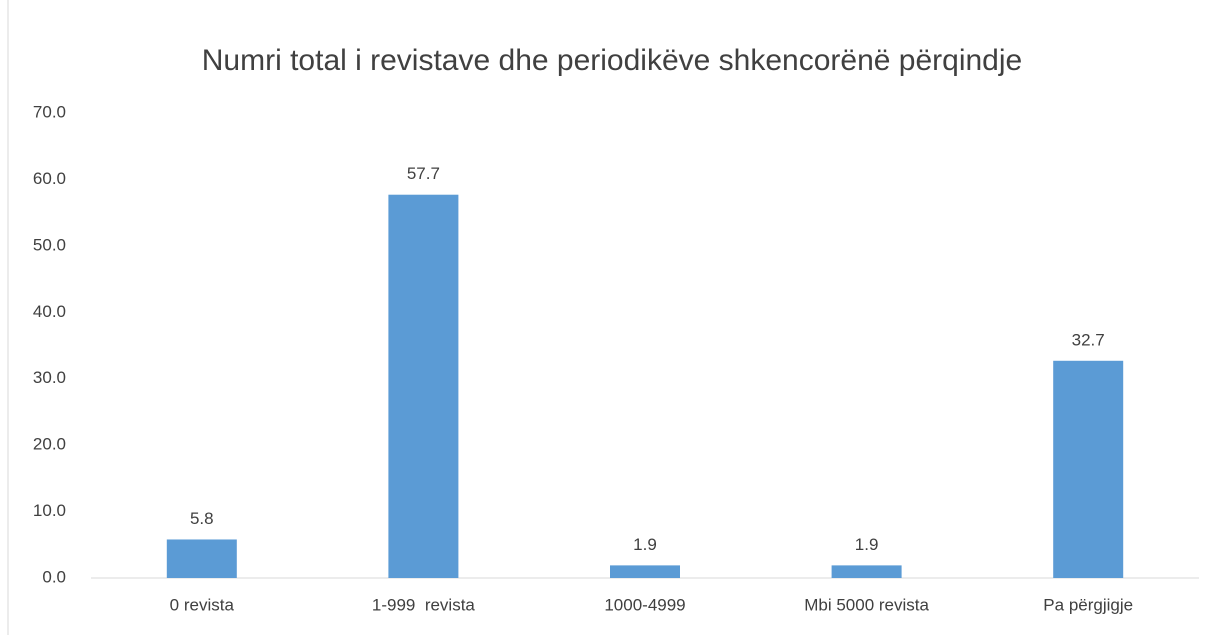  Describe the element at coordinates (49, 311) in the screenshot. I see `y-tick-label: 40.0` at that location.